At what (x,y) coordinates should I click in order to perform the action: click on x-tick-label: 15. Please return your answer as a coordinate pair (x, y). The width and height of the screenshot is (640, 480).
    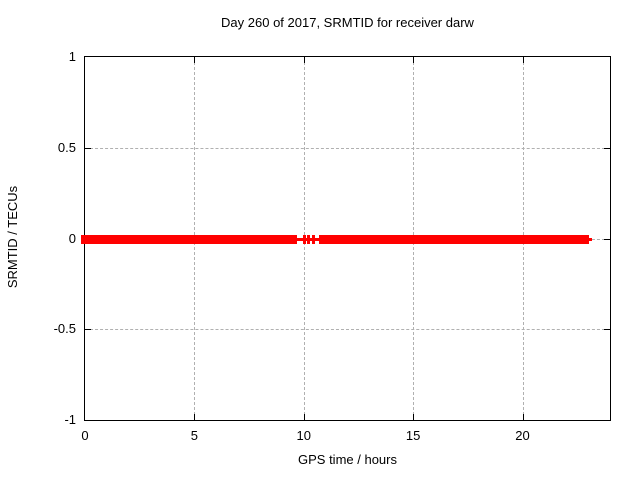
    Looking at the image, I should click on (413, 435).